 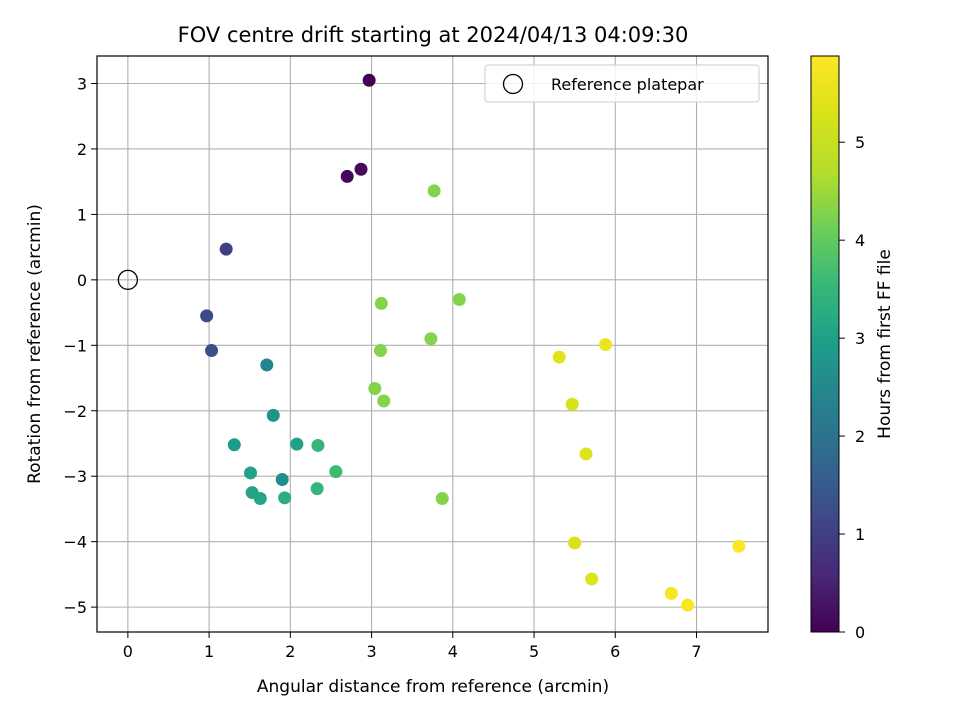 I want to click on colorbar-tick-label: 3, so click(x=860, y=338).